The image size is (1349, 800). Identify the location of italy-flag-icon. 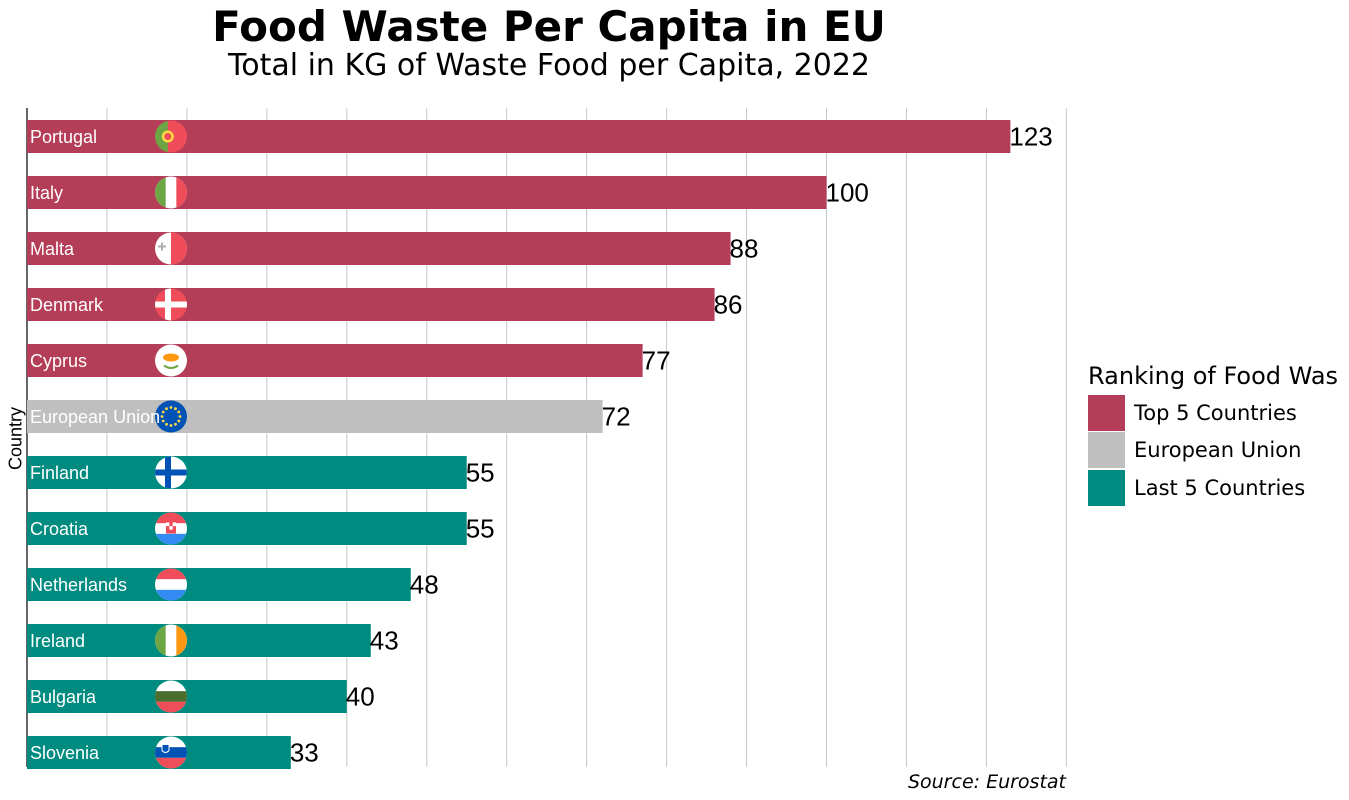
(171, 192).